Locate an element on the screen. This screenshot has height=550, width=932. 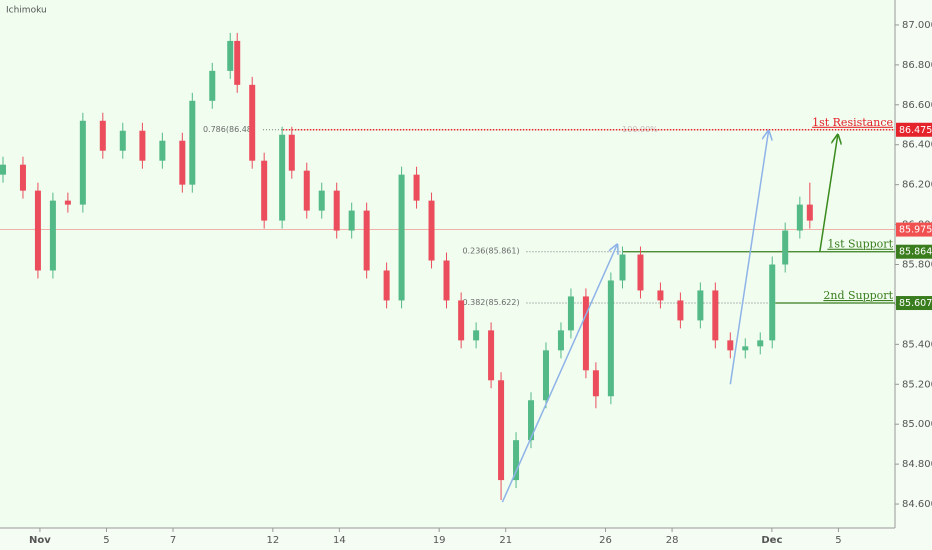
price-label: 85.864 is located at coordinates (915, 252).